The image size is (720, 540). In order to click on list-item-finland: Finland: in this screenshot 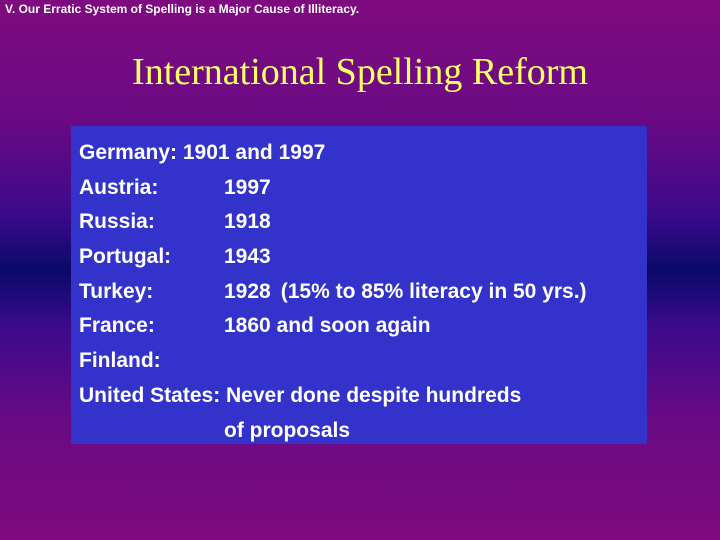, I will do `click(359, 361)`.